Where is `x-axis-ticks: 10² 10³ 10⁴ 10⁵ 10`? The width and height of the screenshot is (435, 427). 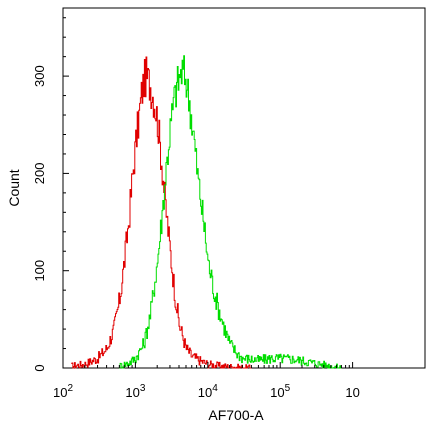
x-axis-ticks: 10² 10³ 10⁴ 10⁵ 10 is located at coordinates (206, 381).